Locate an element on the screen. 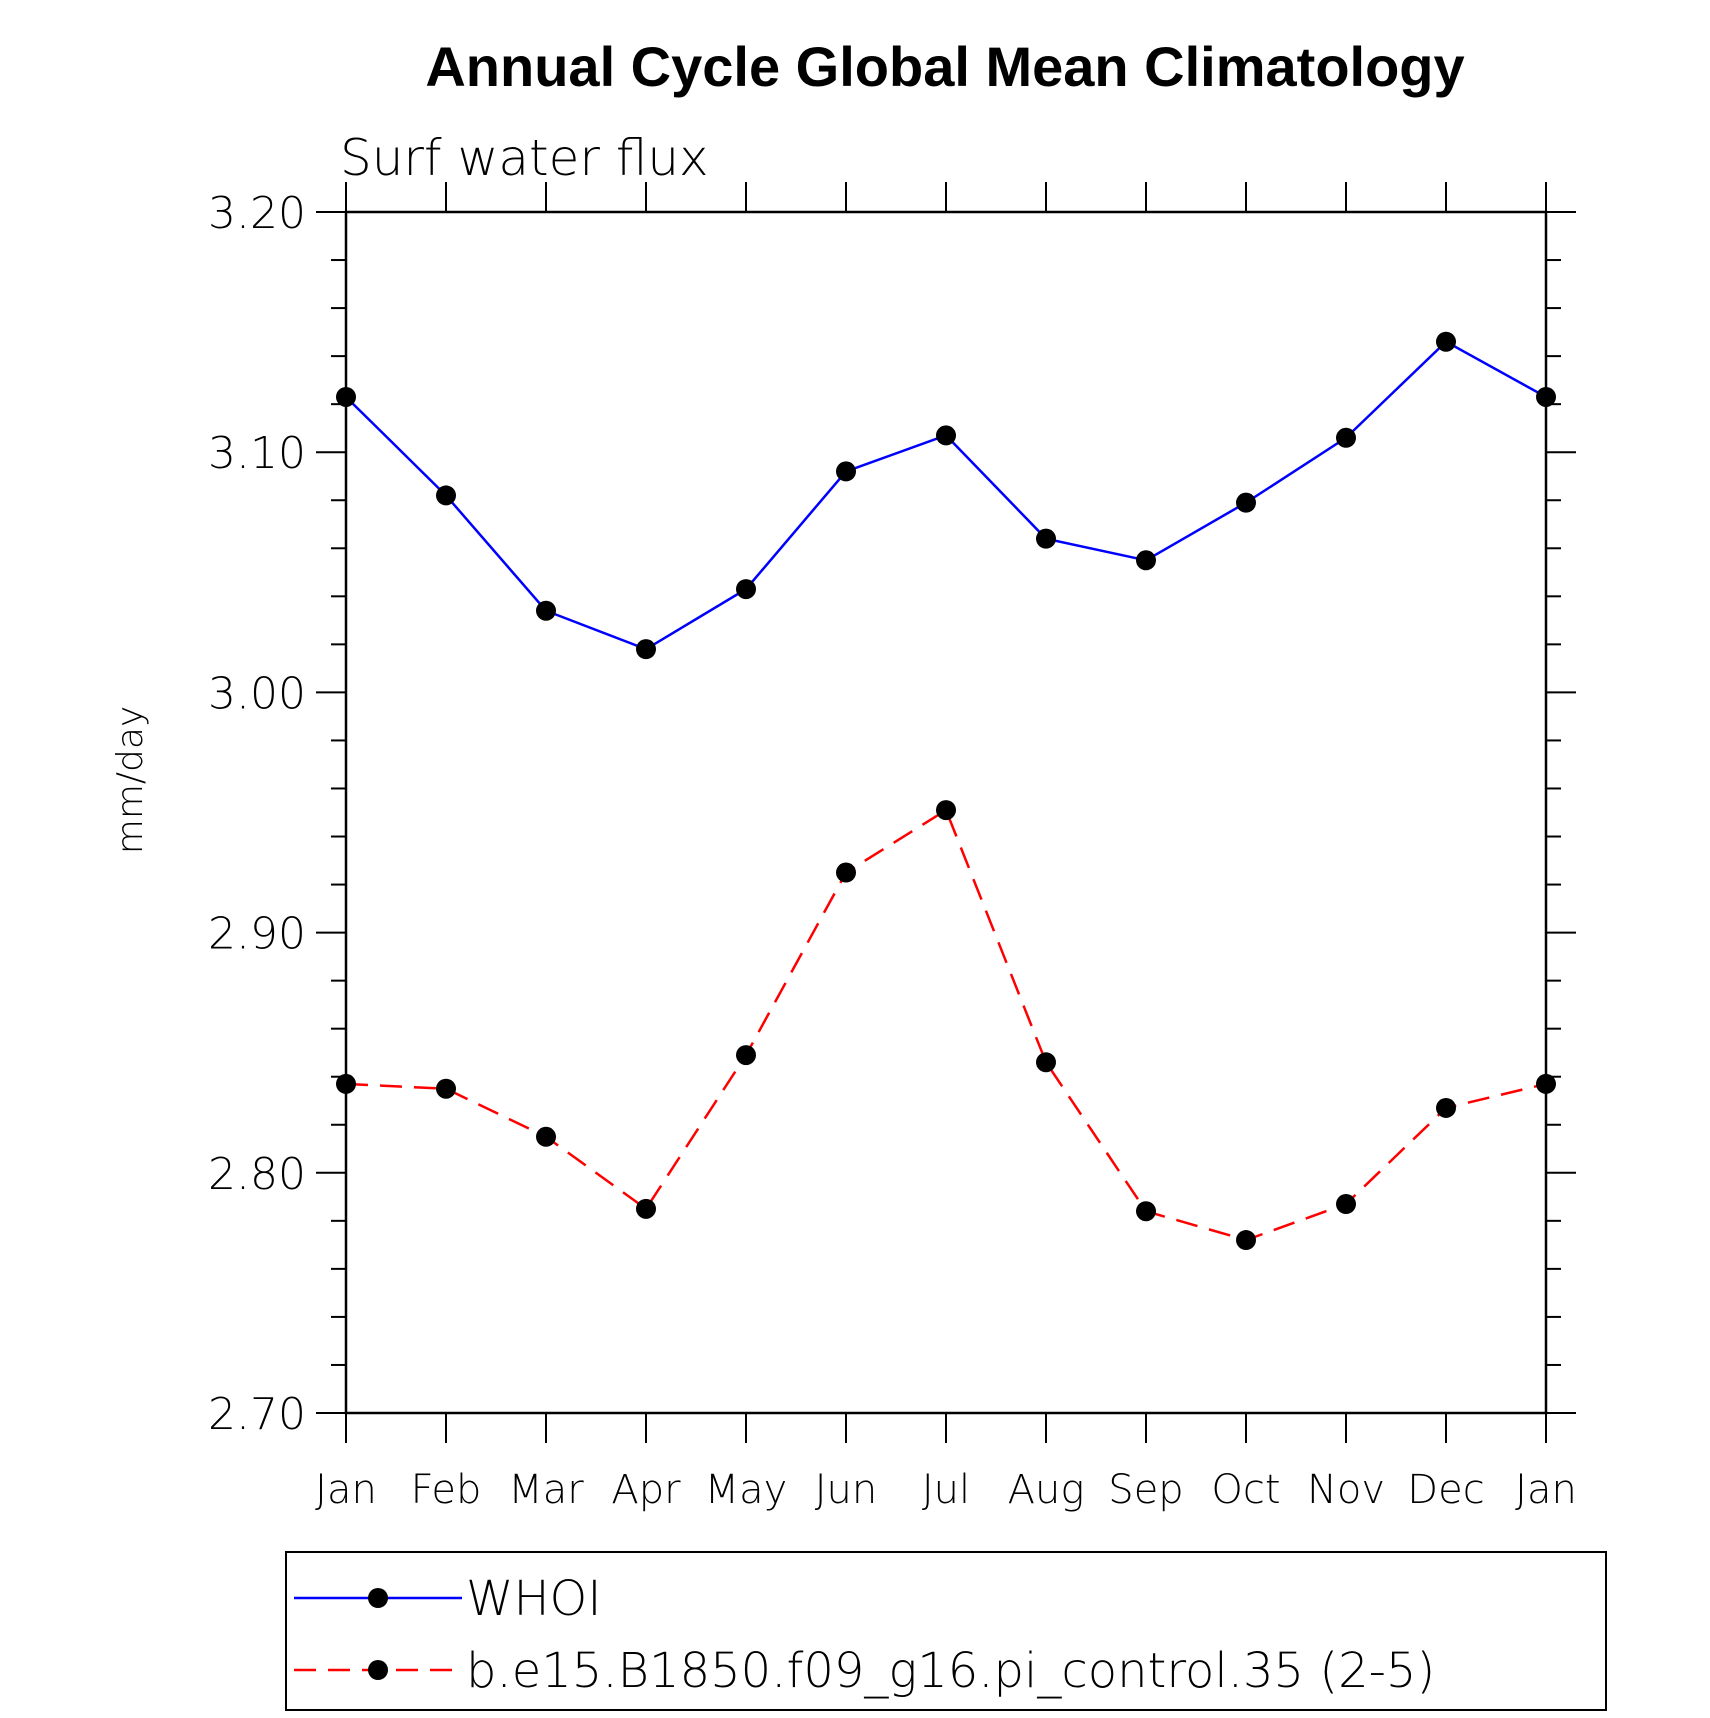 Image resolution: width=1710 pixels, height=1718 pixels. x-tick-label: Dec is located at coordinates (1445, 1490).